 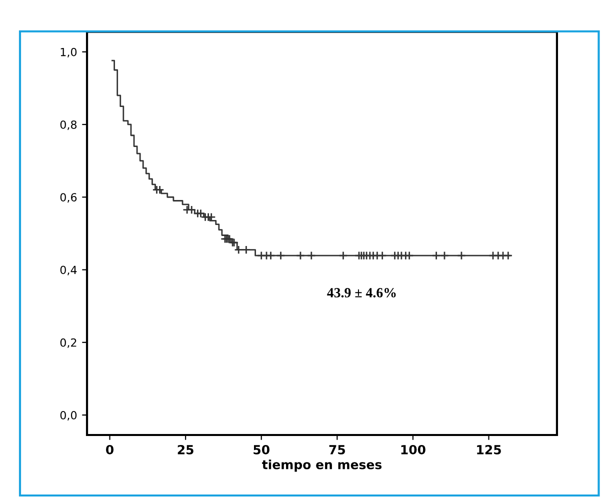 I want to click on x-axis-title: tiempo en meses, so click(x=322, y=466).